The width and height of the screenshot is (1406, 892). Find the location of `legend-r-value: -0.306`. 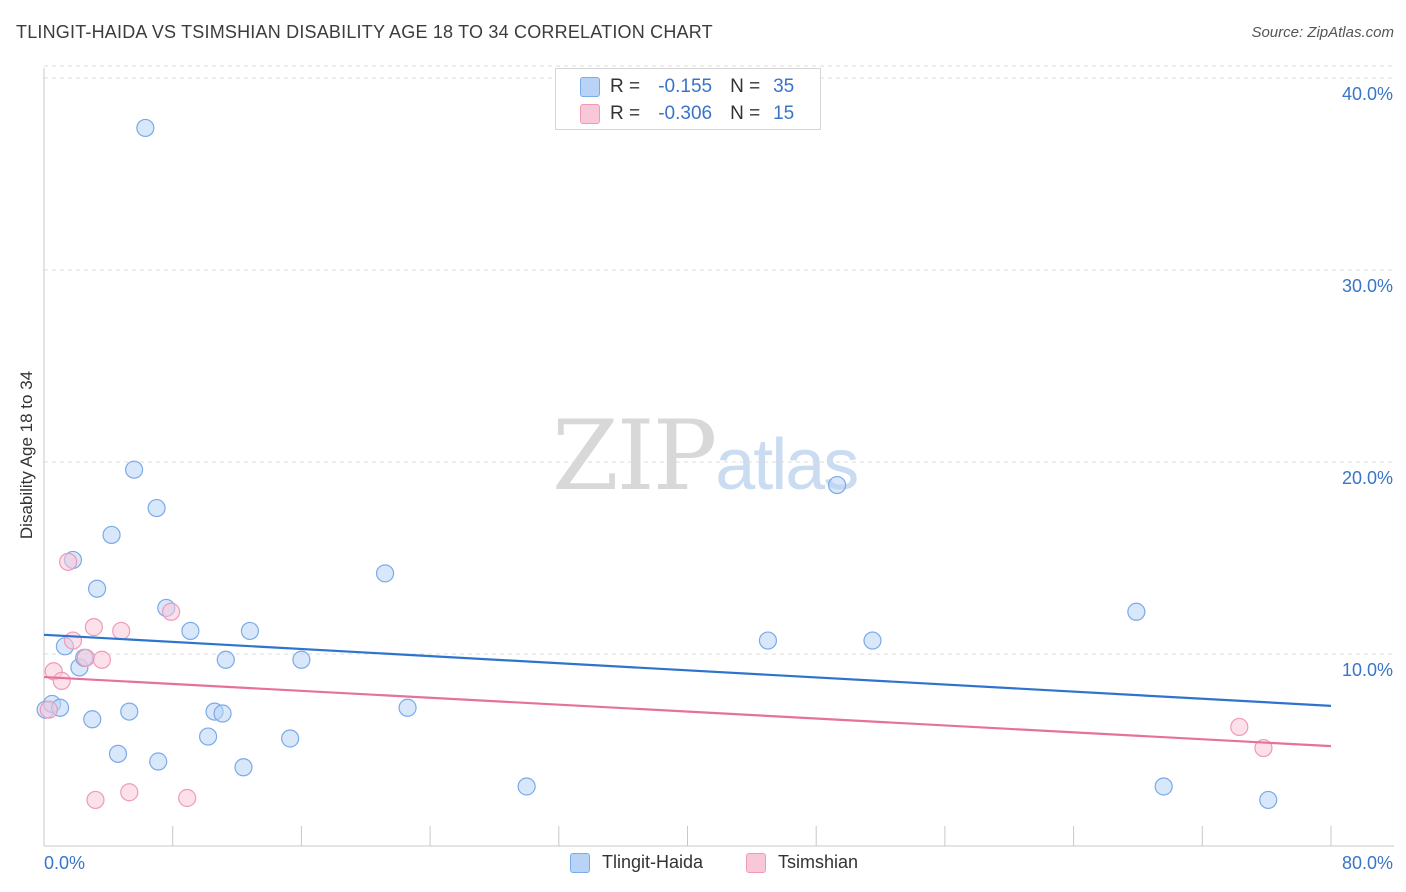

legend-r-value: -0.306 is located at coordinates (685, 113).